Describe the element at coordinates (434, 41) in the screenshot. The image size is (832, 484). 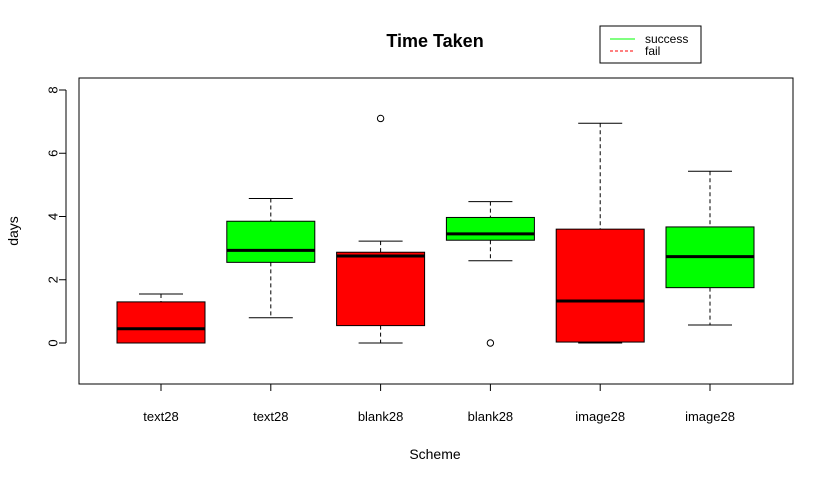
I see `chart-title: Time Taken` at that location.